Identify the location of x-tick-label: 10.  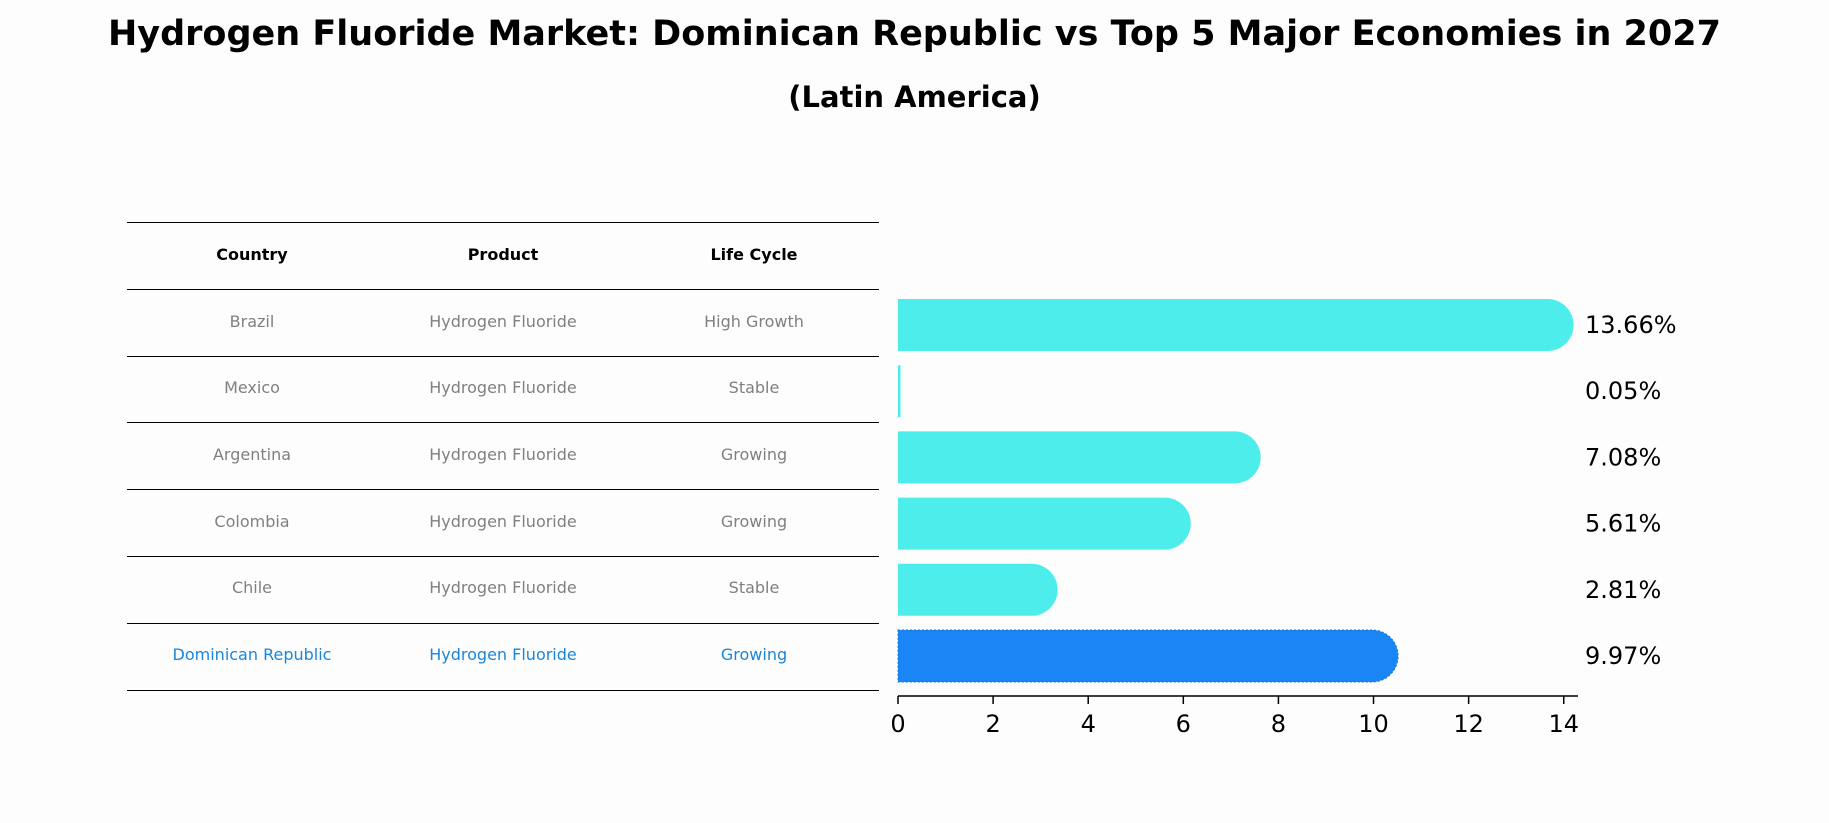
(1373, 724).